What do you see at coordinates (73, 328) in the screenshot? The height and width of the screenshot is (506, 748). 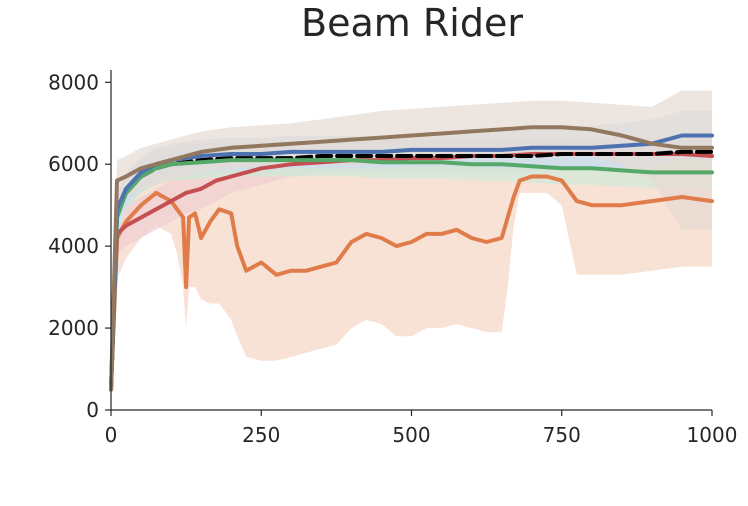 I see `y-tick-label: 2000` at bounding box center [73, 328].